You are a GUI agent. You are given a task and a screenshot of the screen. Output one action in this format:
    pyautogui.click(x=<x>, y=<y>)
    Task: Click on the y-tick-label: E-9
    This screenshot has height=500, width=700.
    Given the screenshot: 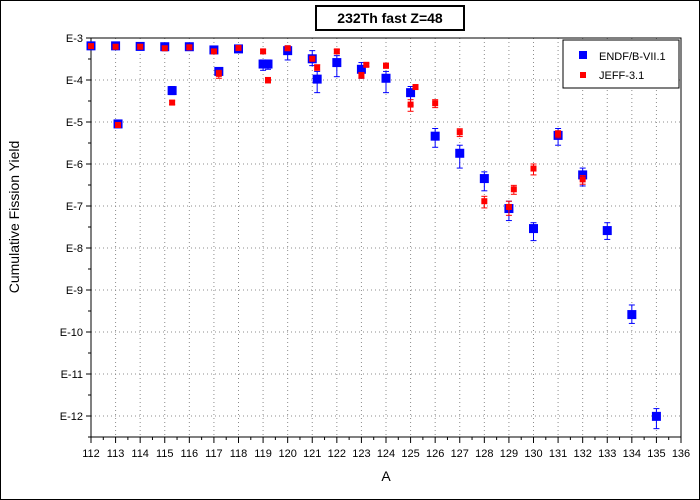 What is the action you would take?
    pyautogui.click(x=74, y=291)
    